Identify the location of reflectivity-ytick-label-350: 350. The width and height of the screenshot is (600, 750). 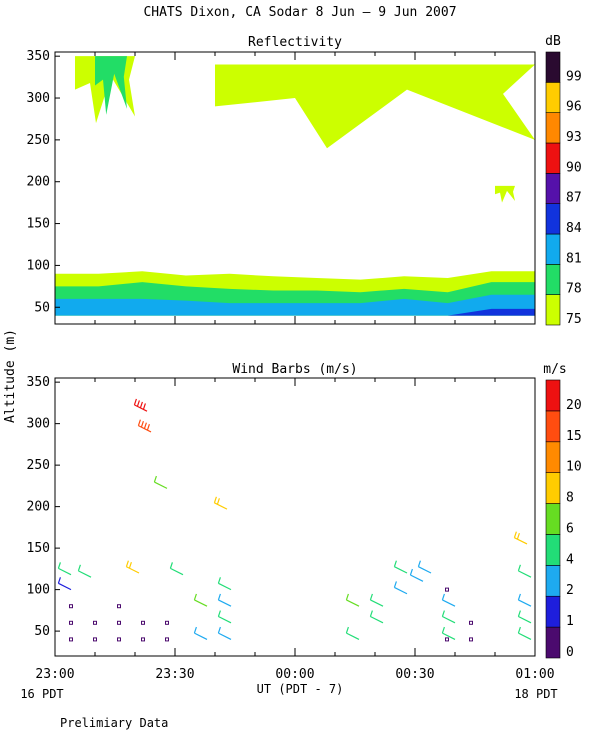
(38, 56).